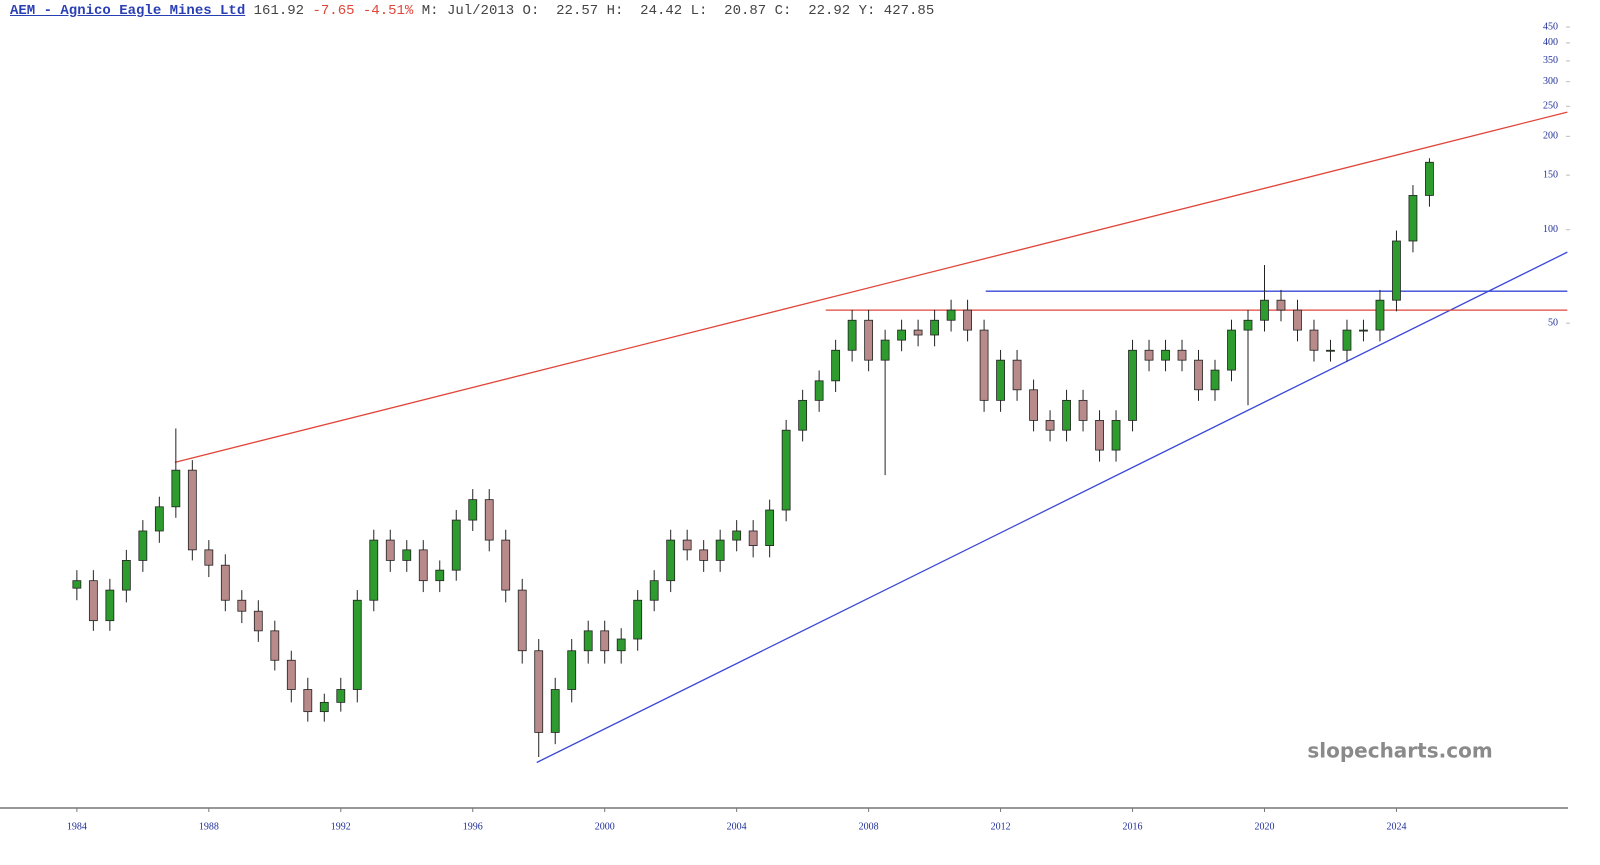 The image size is (1600, 865). I want to click on y-tick-label: 150, so click(1550, 174).